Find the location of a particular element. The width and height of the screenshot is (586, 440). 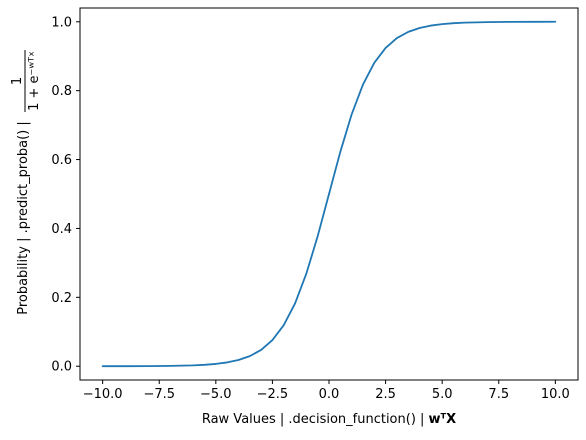

x-axis-title-math: wᵀX is located at coordinates (443, 419).